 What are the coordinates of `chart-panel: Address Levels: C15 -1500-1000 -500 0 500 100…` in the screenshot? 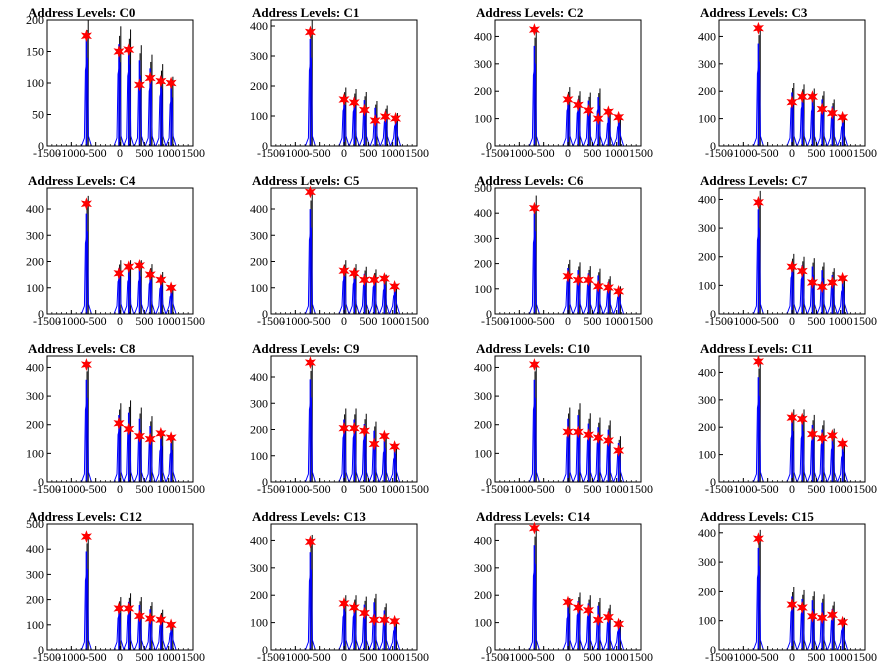 It's located at (787, 586).